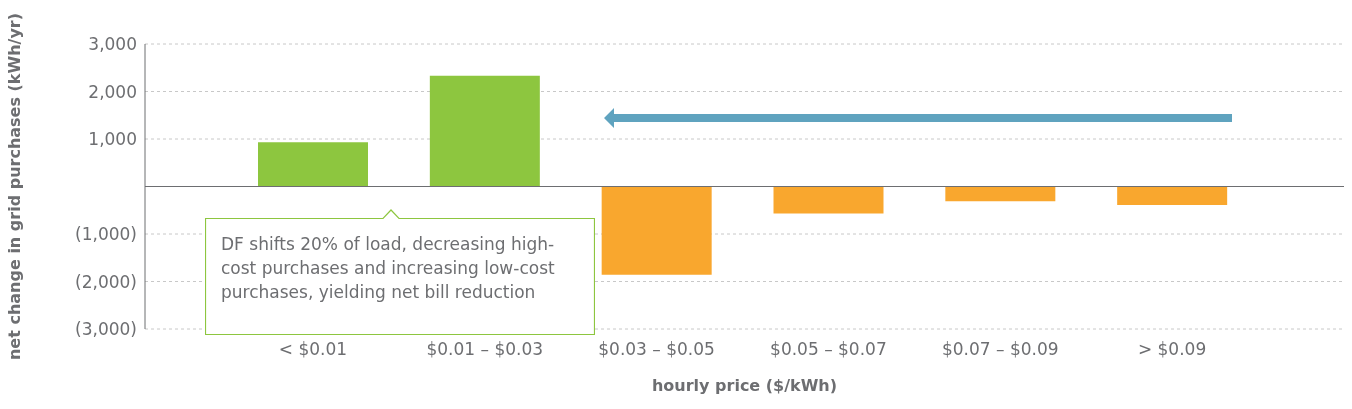  Describe the element at coordinates (1000, 349) in the screenshot. I see `x-tick-label: $0.07 – $0.09` at that location.